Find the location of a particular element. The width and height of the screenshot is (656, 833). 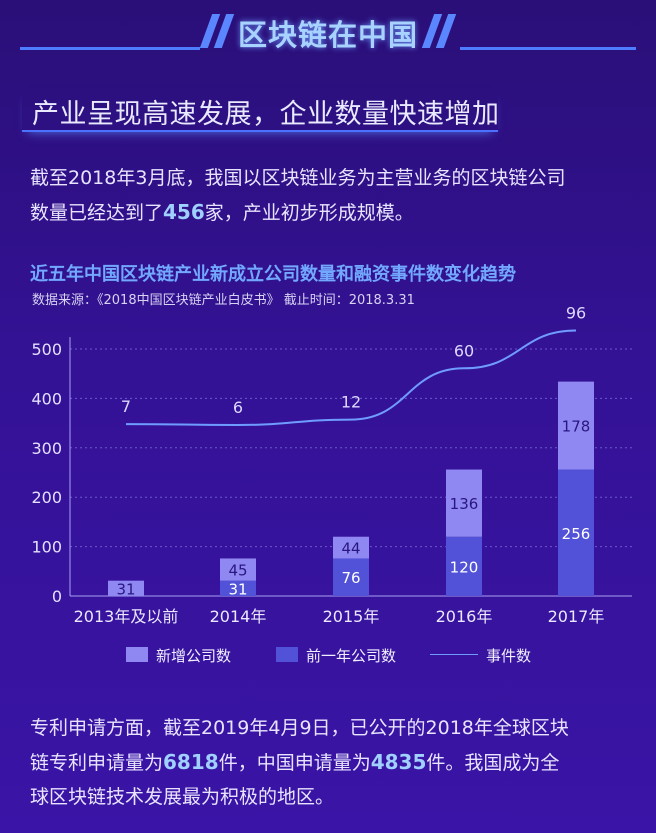

bar-new-label: 178 is located at coordinates (576, 427).